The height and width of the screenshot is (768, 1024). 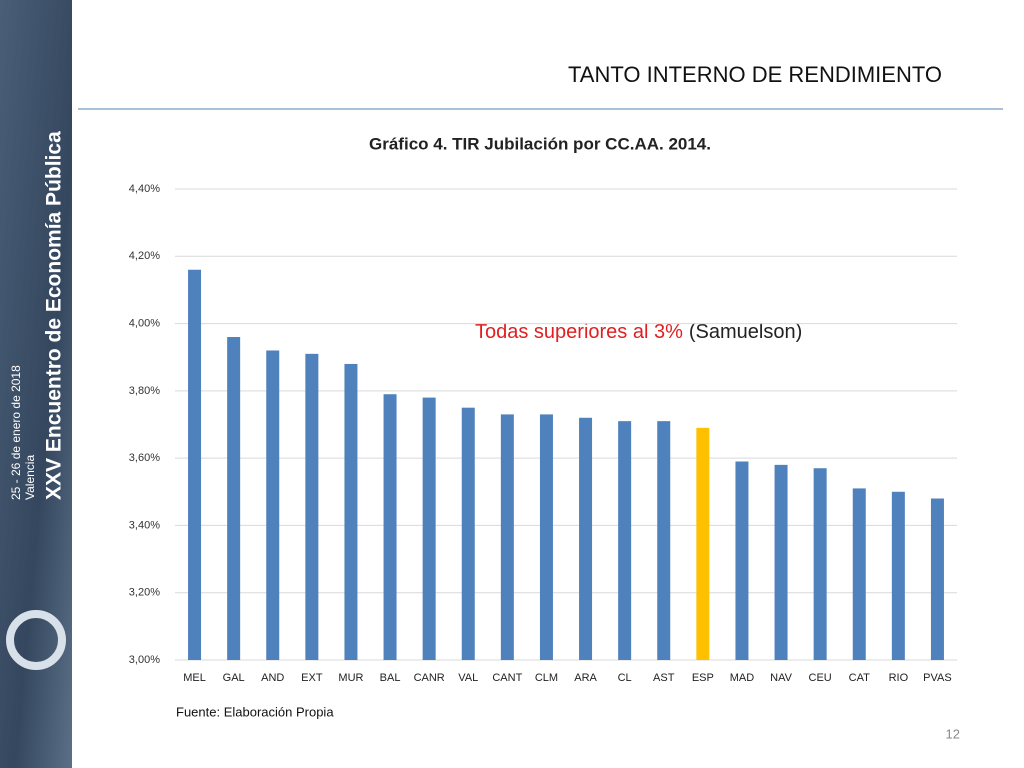 I want to click on sidebar-event: XXV Encuentro de Economía Pública, so click(x=54, y=315).